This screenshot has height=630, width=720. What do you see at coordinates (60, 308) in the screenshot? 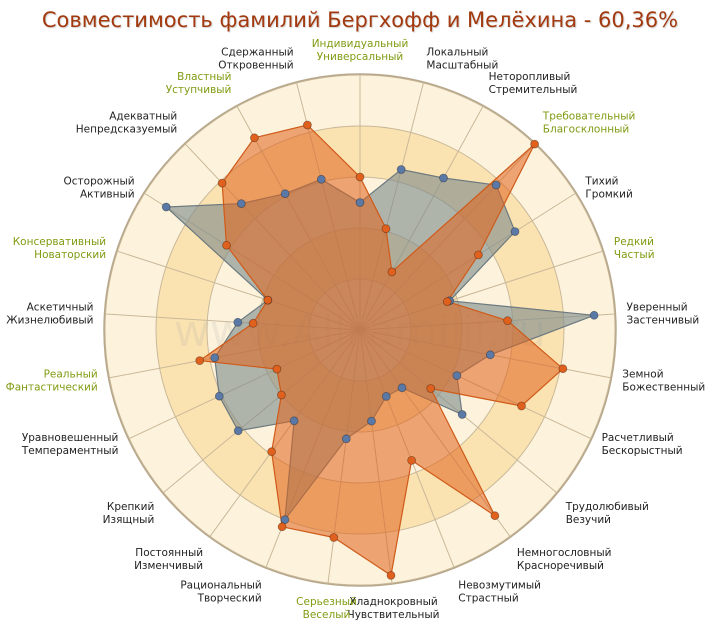
I see `axis-label-20-line-1: Аскетичный` at bounding box center [60, 308].